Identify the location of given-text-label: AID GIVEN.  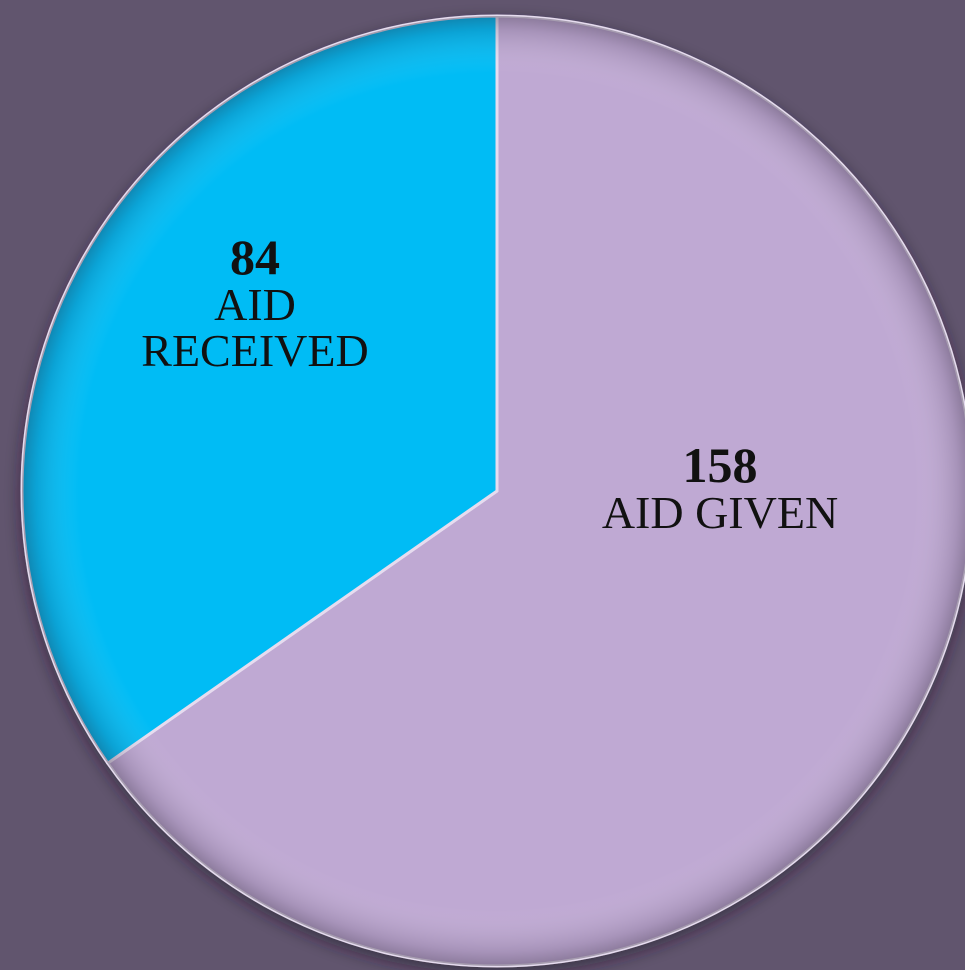
(720, 512).